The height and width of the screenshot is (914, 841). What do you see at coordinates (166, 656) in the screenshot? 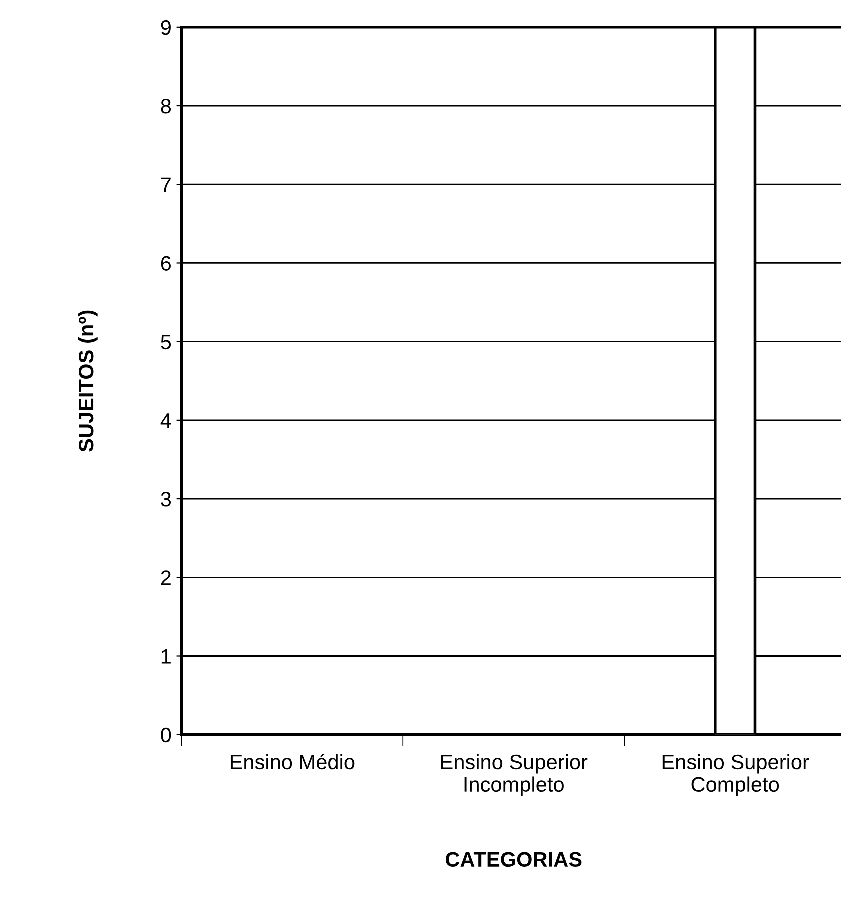
I see `y-tick-label: 1` at bounding box center [166, 656].